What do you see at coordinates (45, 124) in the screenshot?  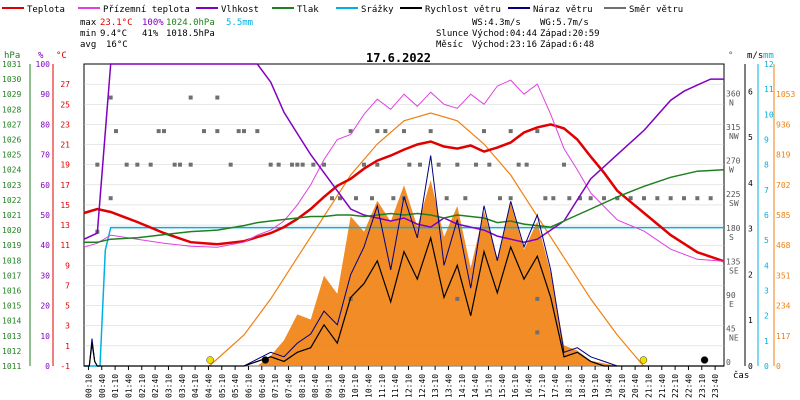 I see `humidity-tick-label: 80` at bounding box center [45, 124].